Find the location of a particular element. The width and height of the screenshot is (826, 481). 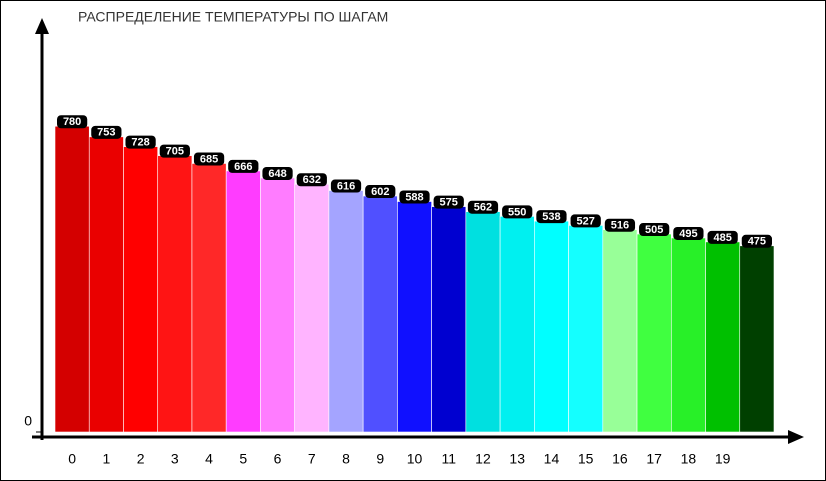

value-label: 602 is located at coordinates (380, 192).